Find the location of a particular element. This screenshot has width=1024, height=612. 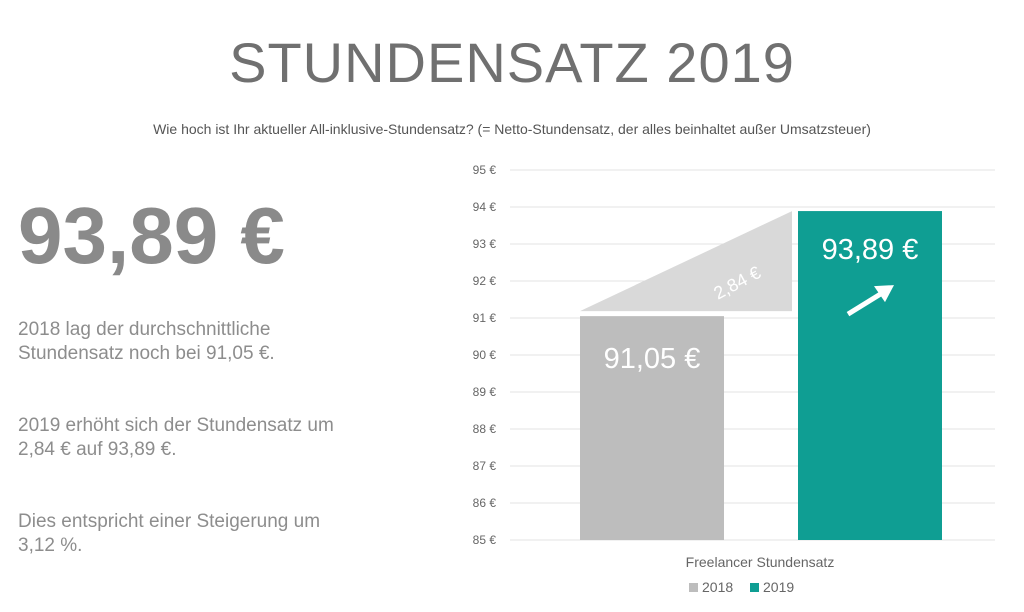

y-tick-label: 87 € is located at coordinates (485, 466).